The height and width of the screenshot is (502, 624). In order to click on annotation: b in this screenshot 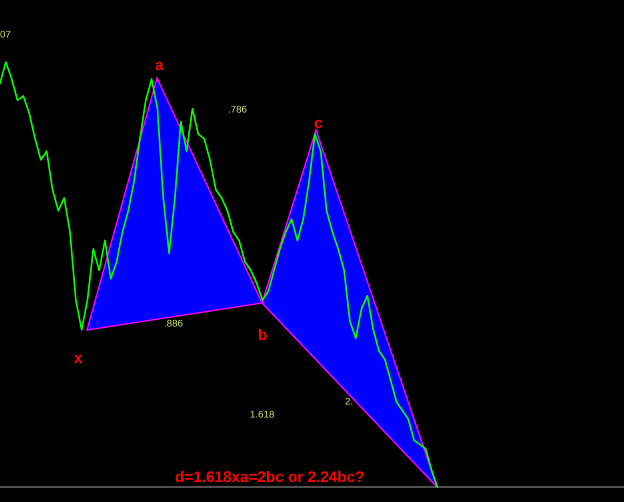, I will do `click(263, 334)`.